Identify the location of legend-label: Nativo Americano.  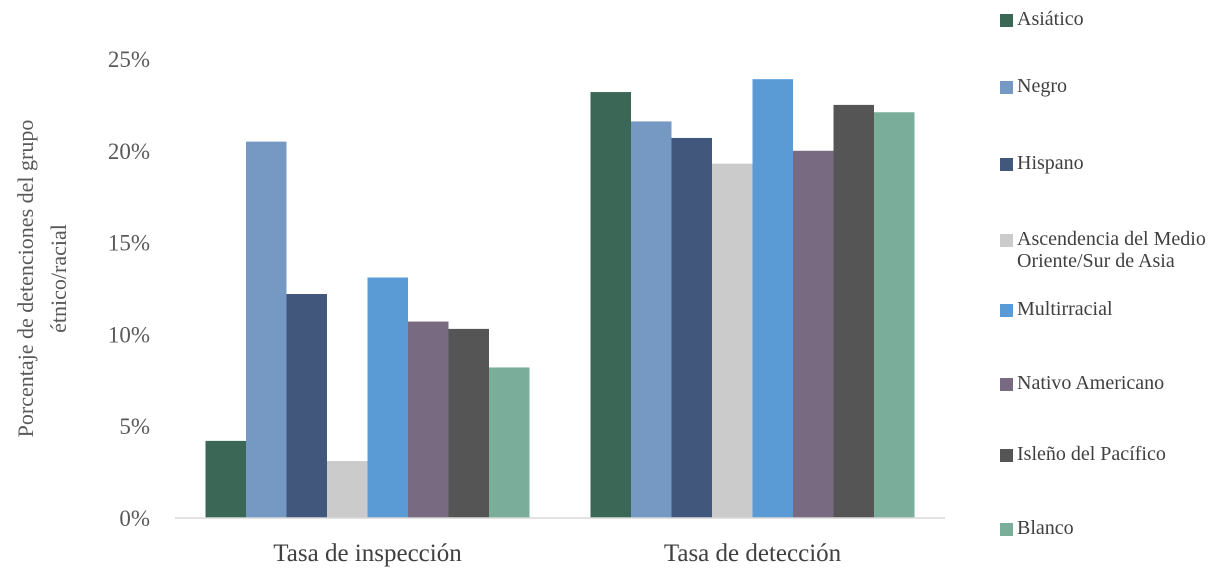
(1091, 383).